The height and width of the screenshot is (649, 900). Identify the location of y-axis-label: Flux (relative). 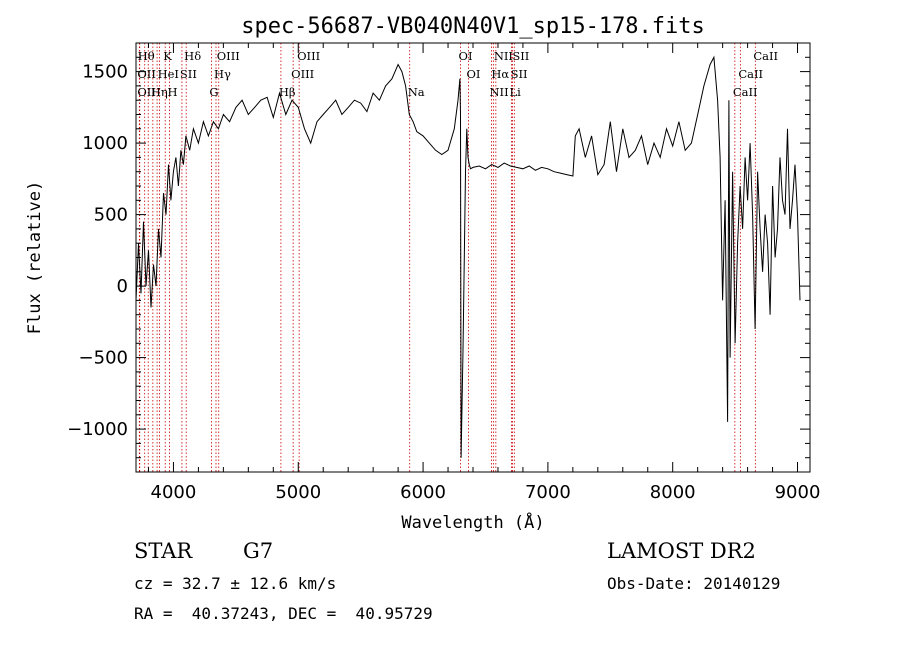
(35, 258).